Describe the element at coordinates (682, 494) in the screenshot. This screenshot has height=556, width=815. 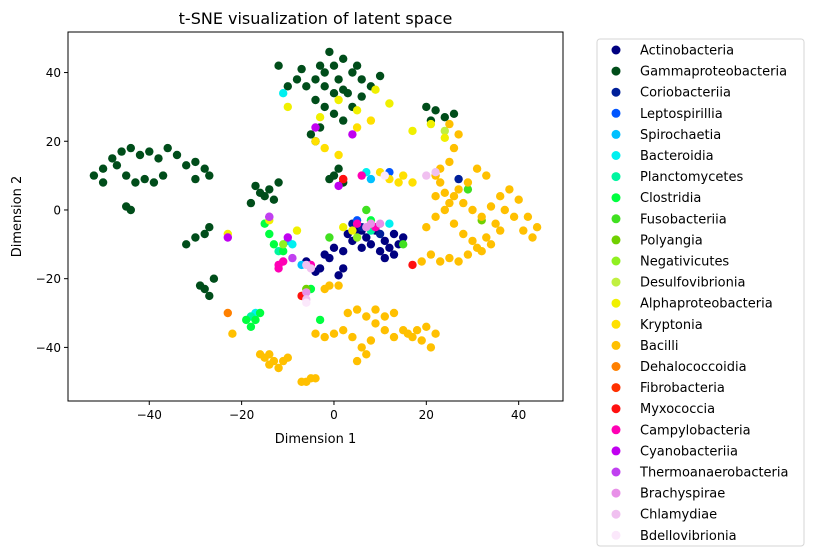
I see `legend-label-21: Brachyspirae` at that location.